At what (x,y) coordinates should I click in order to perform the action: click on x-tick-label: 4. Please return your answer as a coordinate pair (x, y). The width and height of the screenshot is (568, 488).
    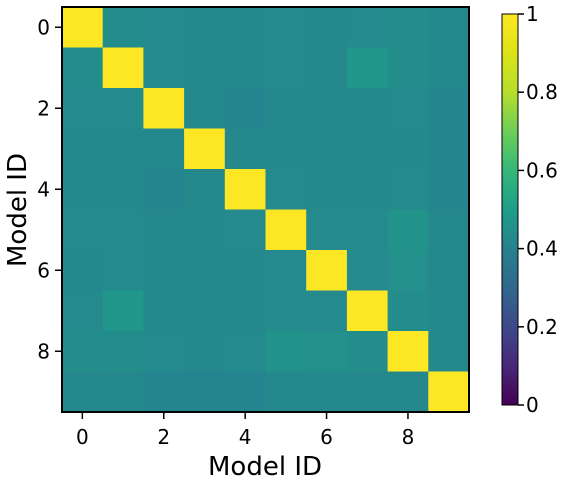
    Looking at the image, I should click on (245, 437).